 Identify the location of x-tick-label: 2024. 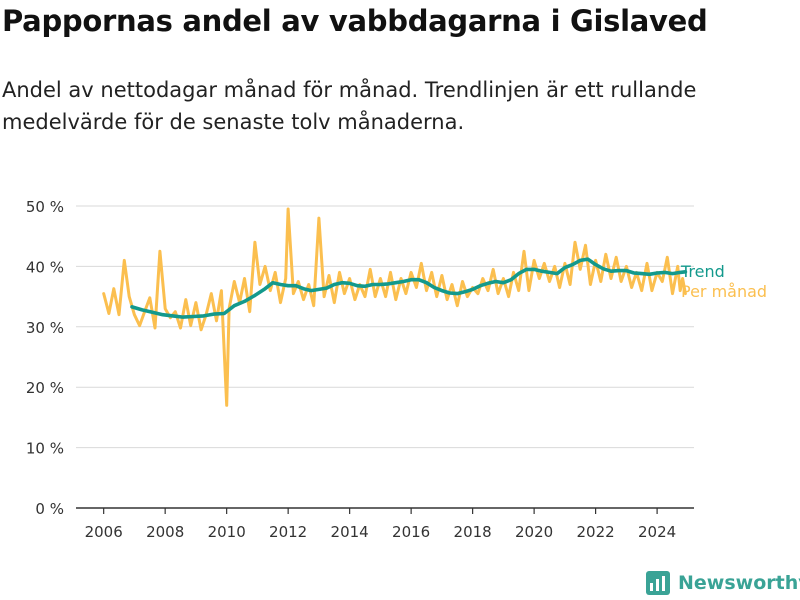
(657, 532).